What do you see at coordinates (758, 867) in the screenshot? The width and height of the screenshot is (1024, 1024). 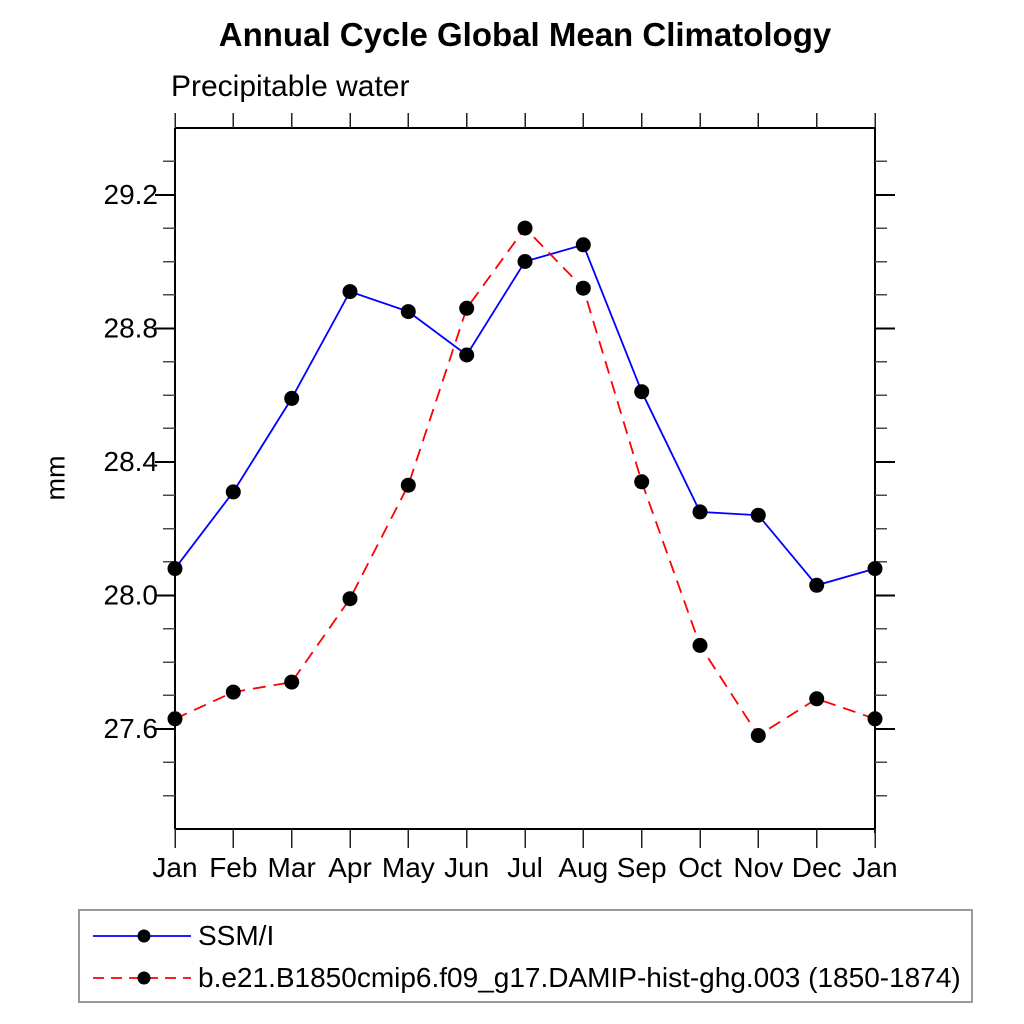 I see `svg-text: Nov` at bounding box center [758, 867].